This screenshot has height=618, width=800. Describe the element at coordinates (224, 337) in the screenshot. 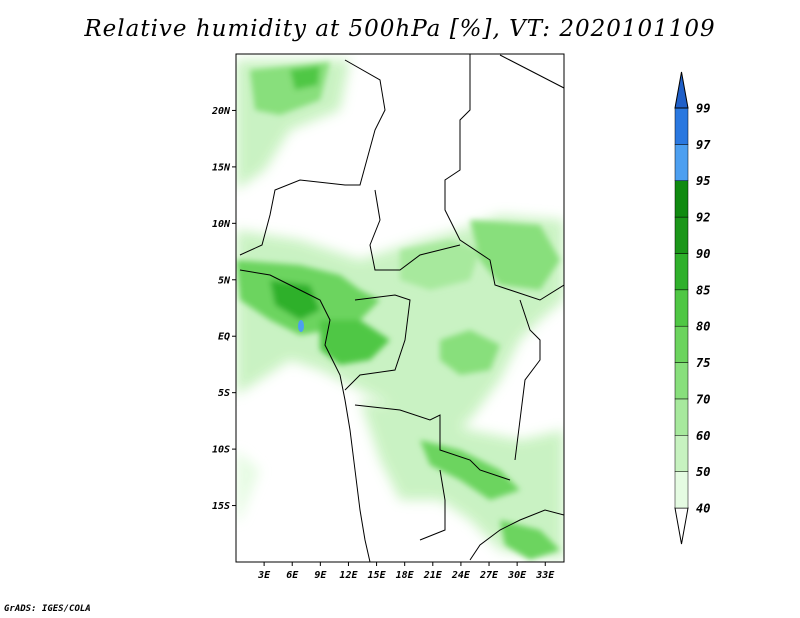

I see `lat-label-4: EQ` at that location.